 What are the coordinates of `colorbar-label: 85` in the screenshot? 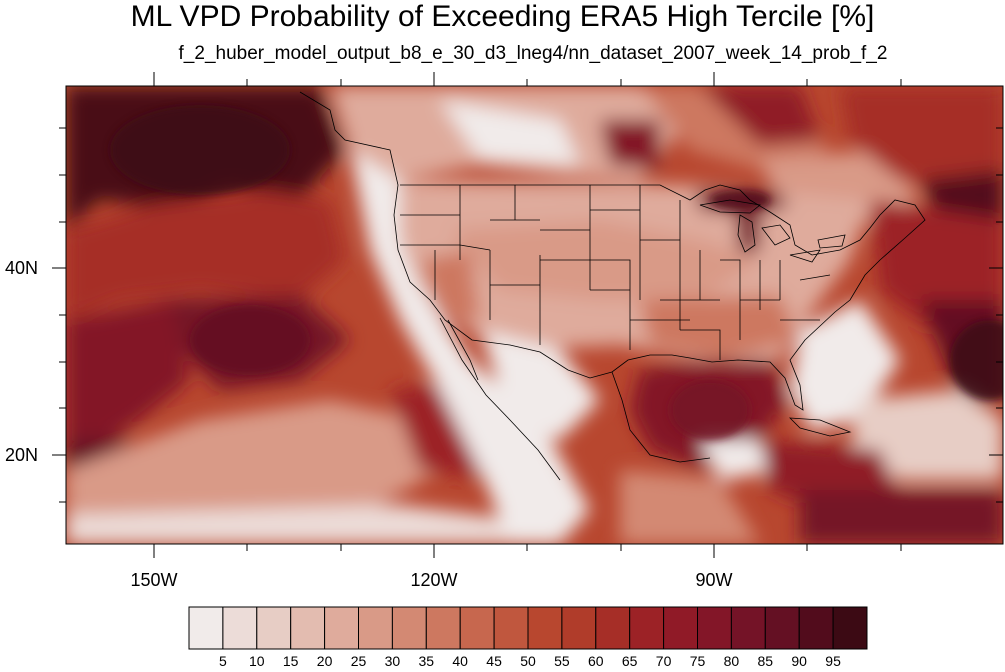 It's located at (765, 661).